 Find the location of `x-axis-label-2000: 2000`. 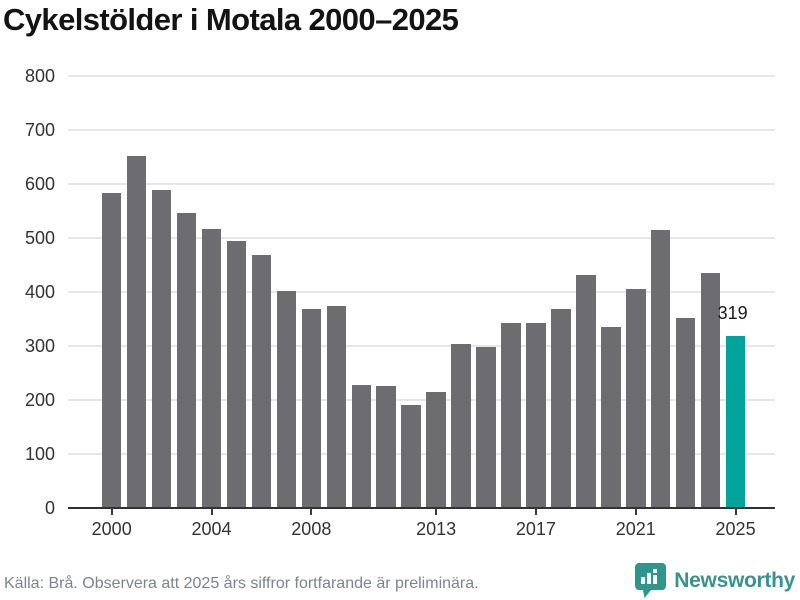

x-axis-label-2000: 2000 is located at coordinates (111, 529).